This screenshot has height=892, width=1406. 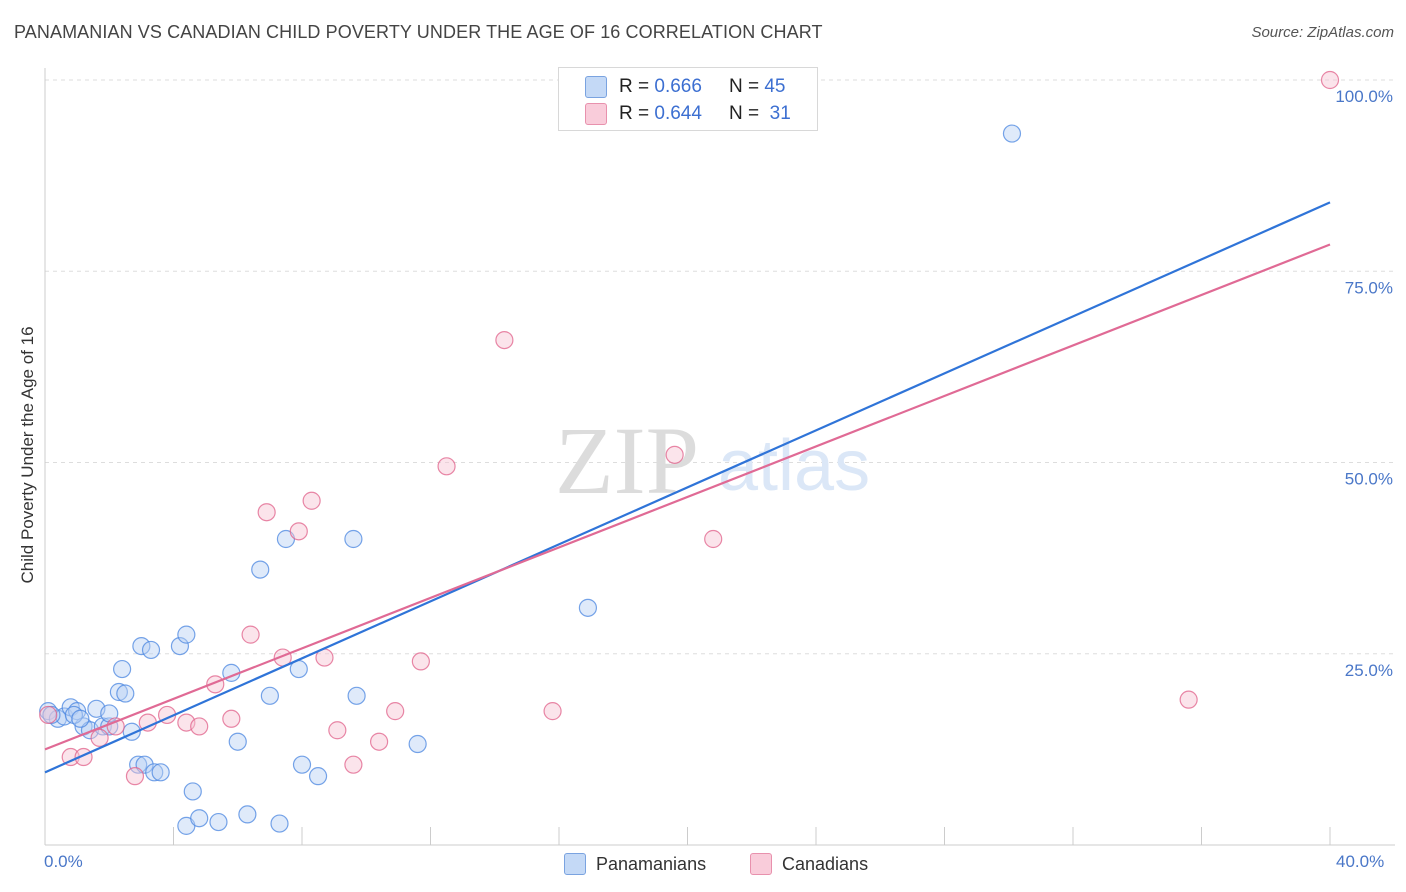 I want to click on x-tick-label-max: 40.0%, so click(x=1360, y=861).